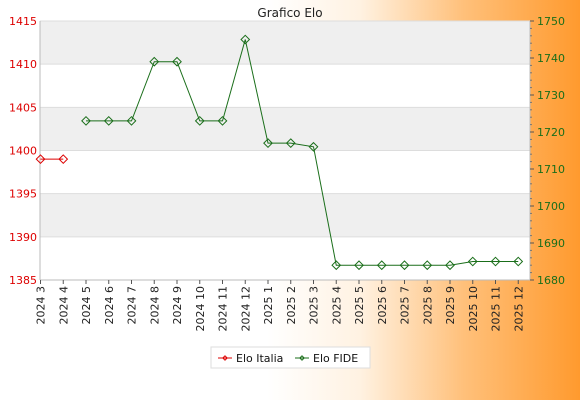  What do you see at coordinates (200, 309) in the screenshot?
I see `x-tick-label: 2024 10` at bounding box center [200, 309].